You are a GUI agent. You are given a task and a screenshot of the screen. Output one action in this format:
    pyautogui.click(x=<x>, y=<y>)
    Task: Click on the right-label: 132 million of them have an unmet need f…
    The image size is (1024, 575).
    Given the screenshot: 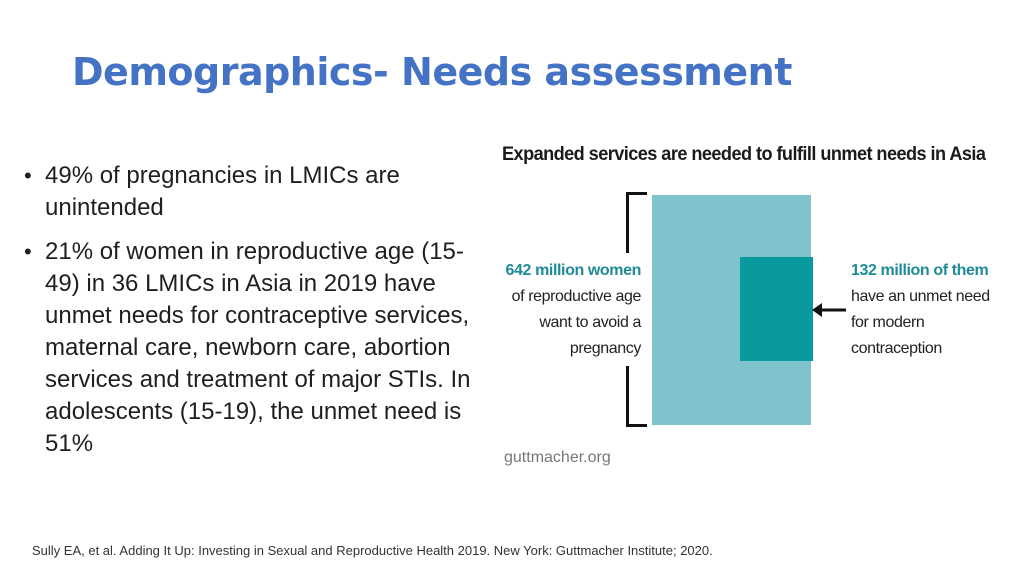 What is the action you would take?
    pyautogui.click(x=931, y=310)
    